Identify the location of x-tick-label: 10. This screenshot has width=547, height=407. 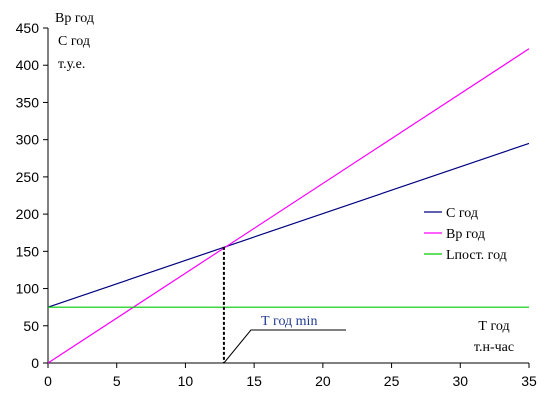
(186, 381).